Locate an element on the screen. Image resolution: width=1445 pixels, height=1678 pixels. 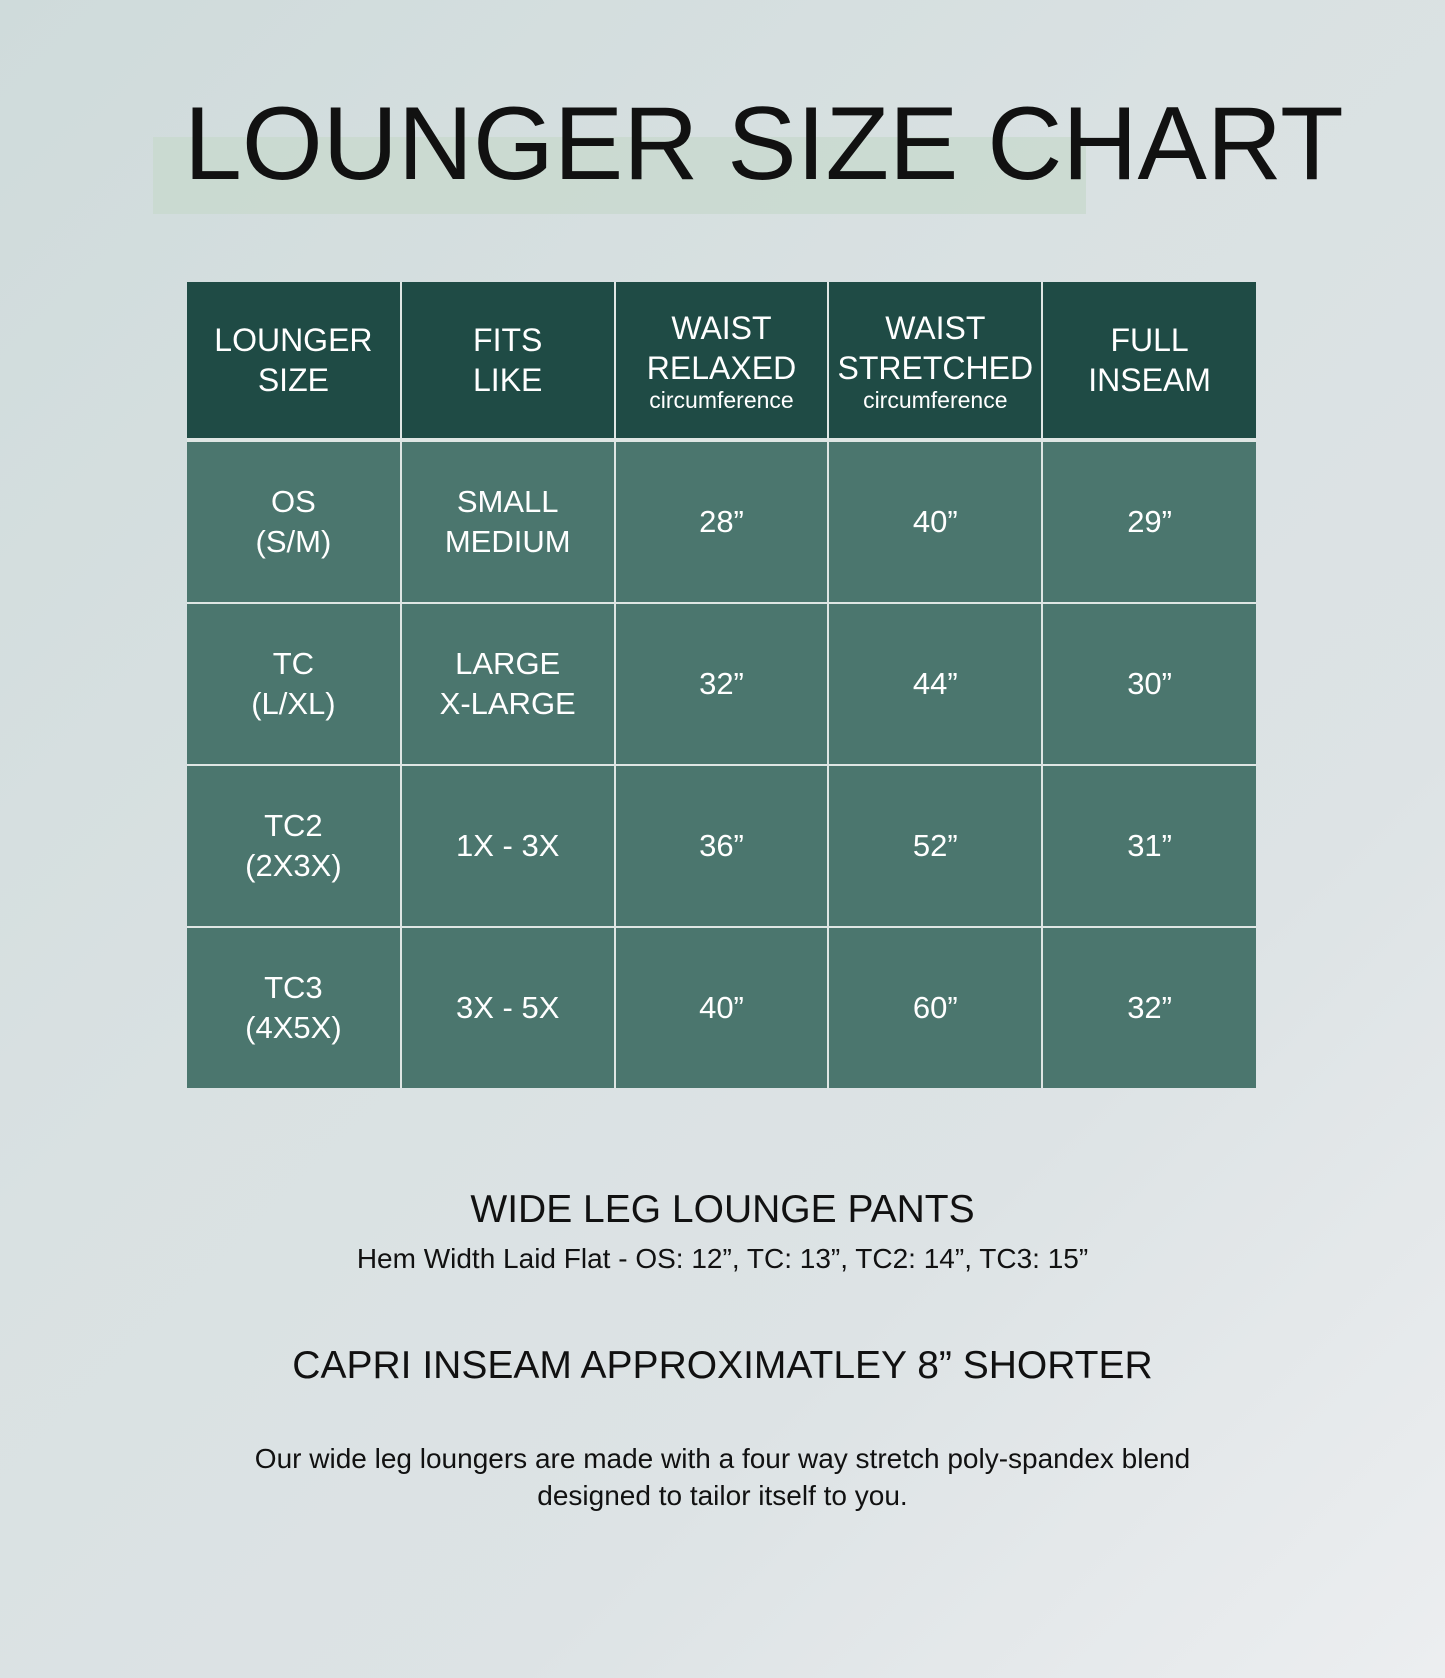
size-code: TC2 is located at coordinates (293, 825).